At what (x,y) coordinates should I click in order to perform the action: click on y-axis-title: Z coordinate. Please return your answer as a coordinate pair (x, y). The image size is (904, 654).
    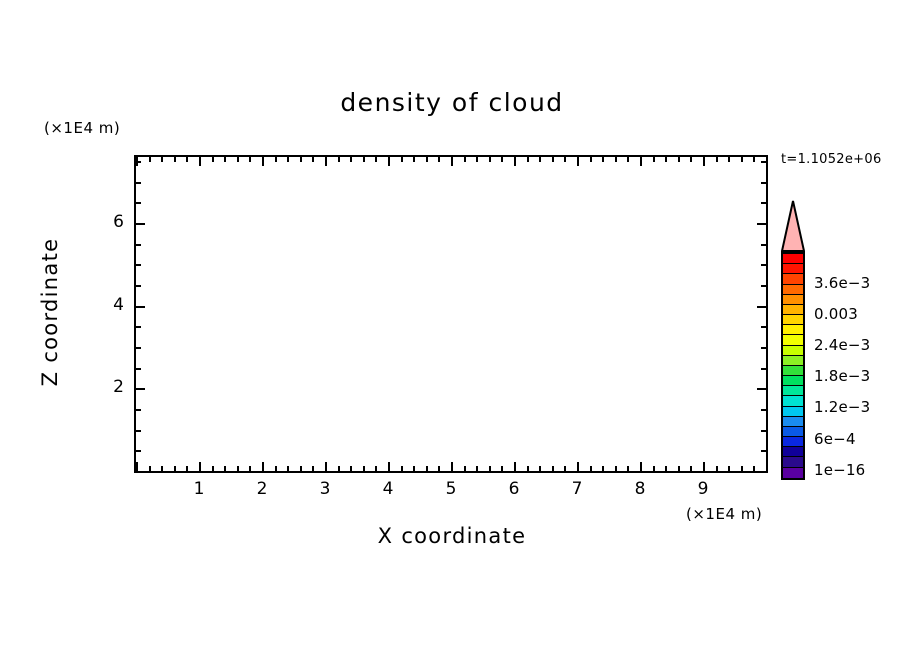
    Looking at the image, I should click on (50, 312).